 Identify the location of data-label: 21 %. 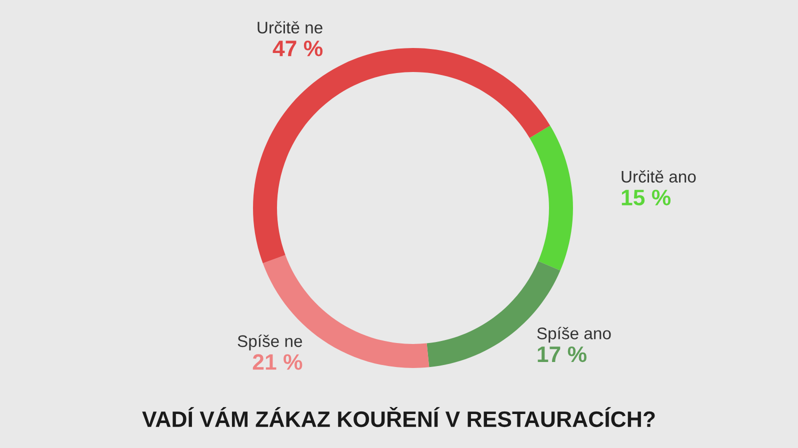
(277, 362).